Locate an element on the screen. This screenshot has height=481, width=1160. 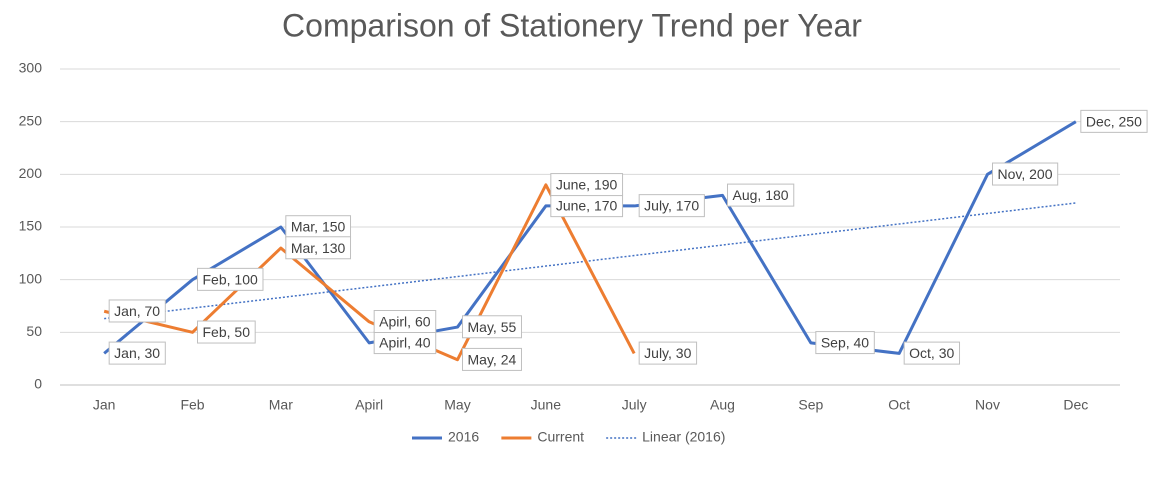
data-label: Apirl, 60 is located at coordinates (405, 322).